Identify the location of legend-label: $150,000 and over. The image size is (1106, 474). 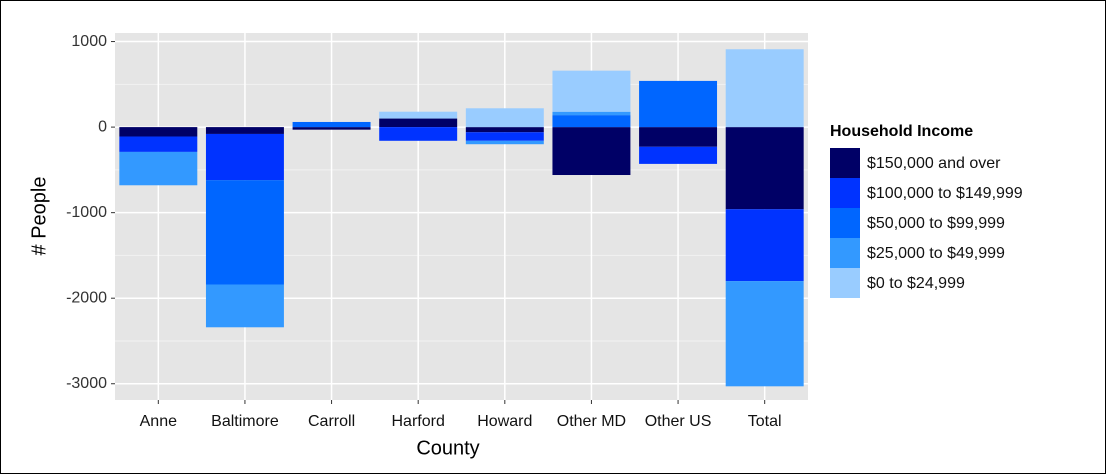
(934, 163).